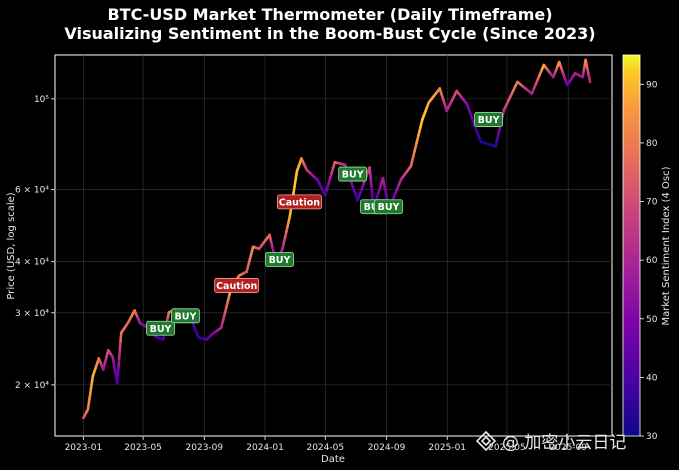 The height and width of the screenshot is (470, 679). Describe the element at coordinates (652, 261) in the screenshot. I see `colorbar-tick-label: 60` at that location.